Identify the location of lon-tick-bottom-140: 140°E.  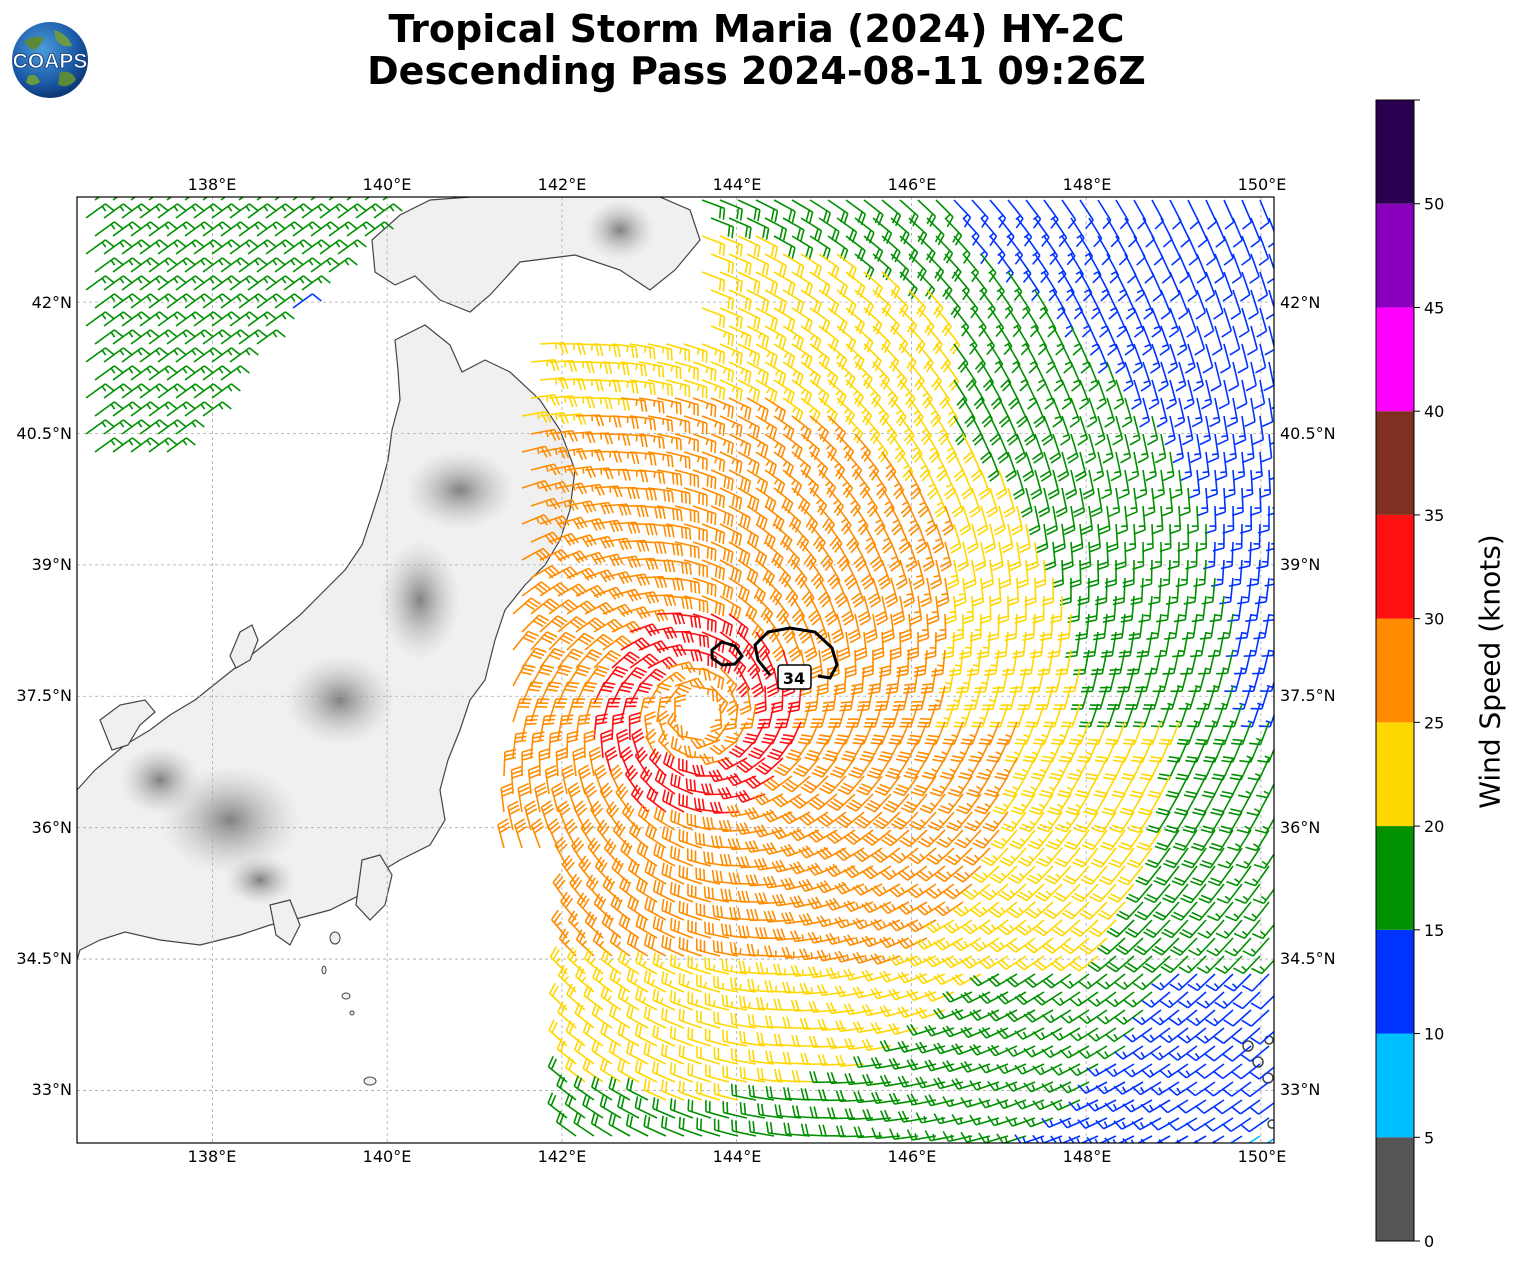
(387, 1156).